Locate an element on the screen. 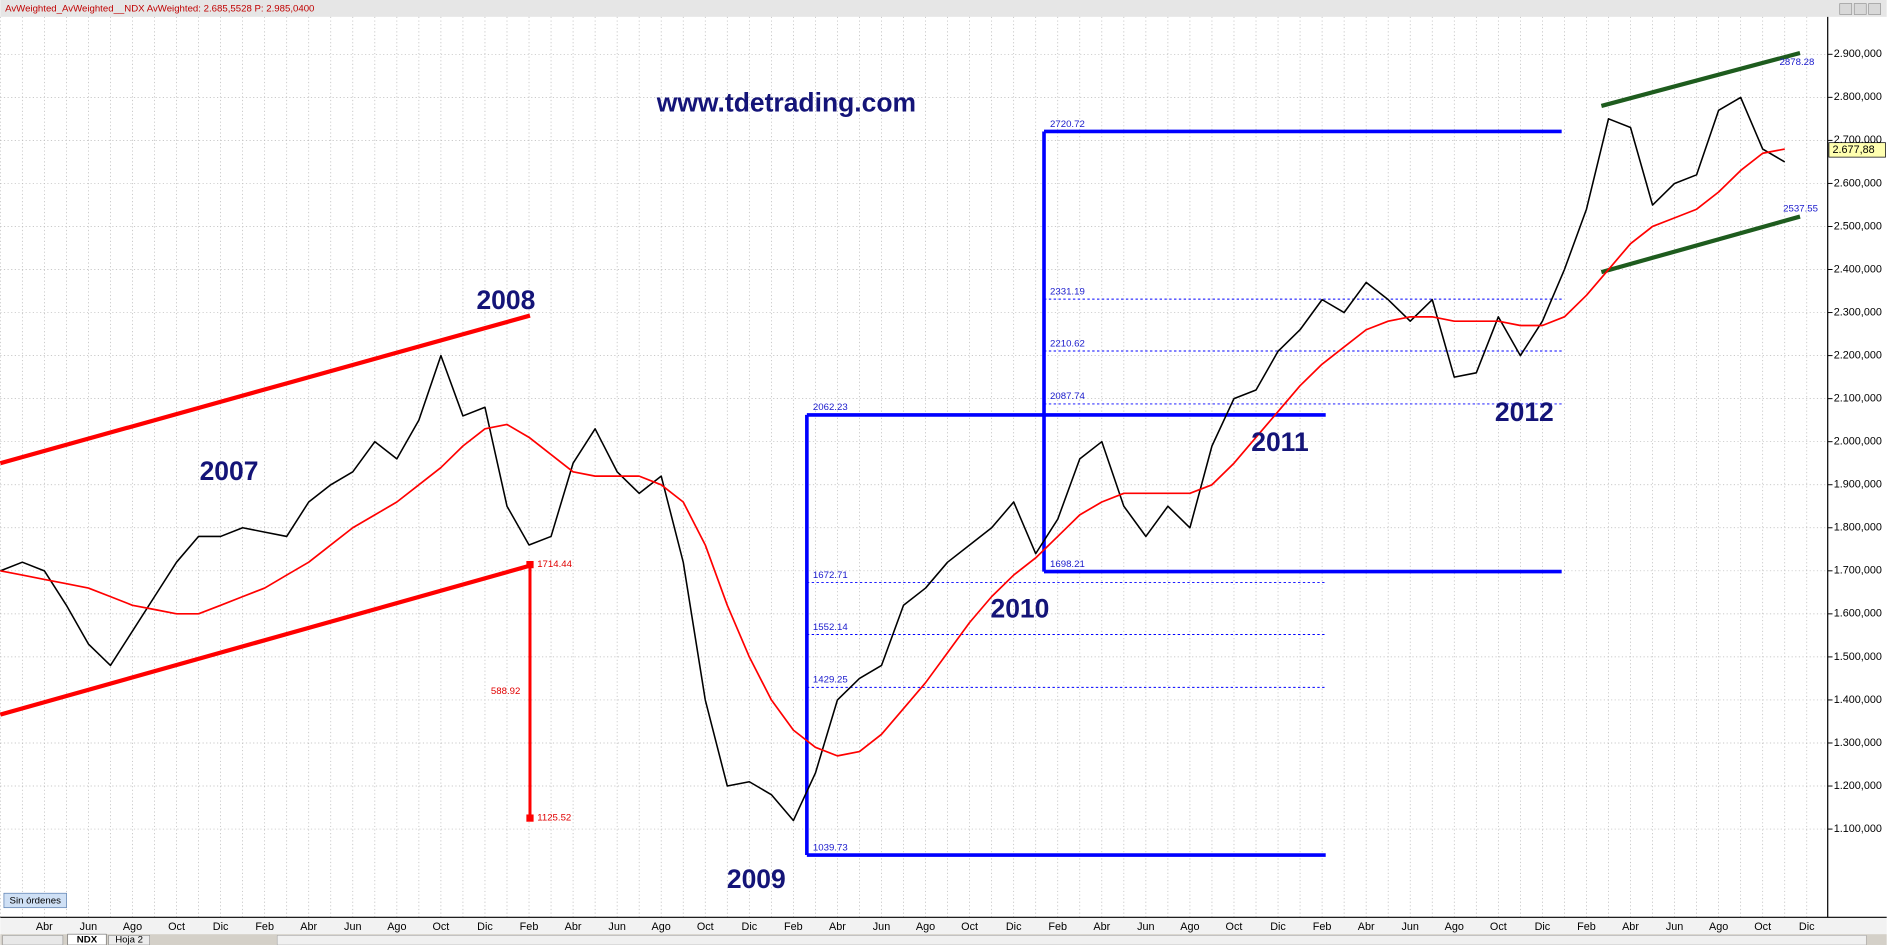  year-label: 2009 is located at coordinates (756, 879).